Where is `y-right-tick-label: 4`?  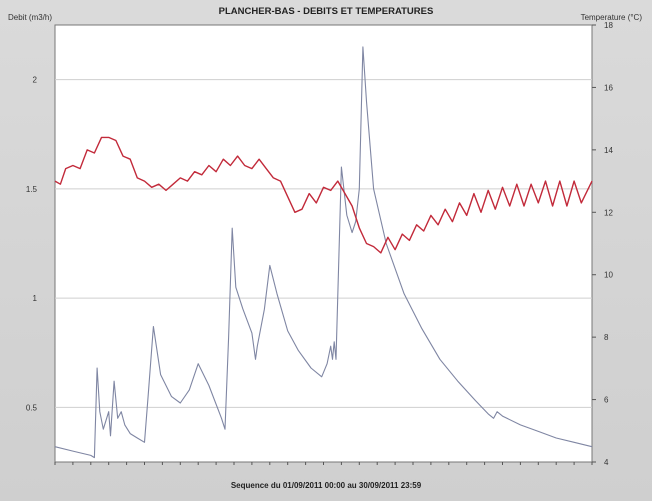 y-right-tick-label: 4 is located at coordinates (606, 462).